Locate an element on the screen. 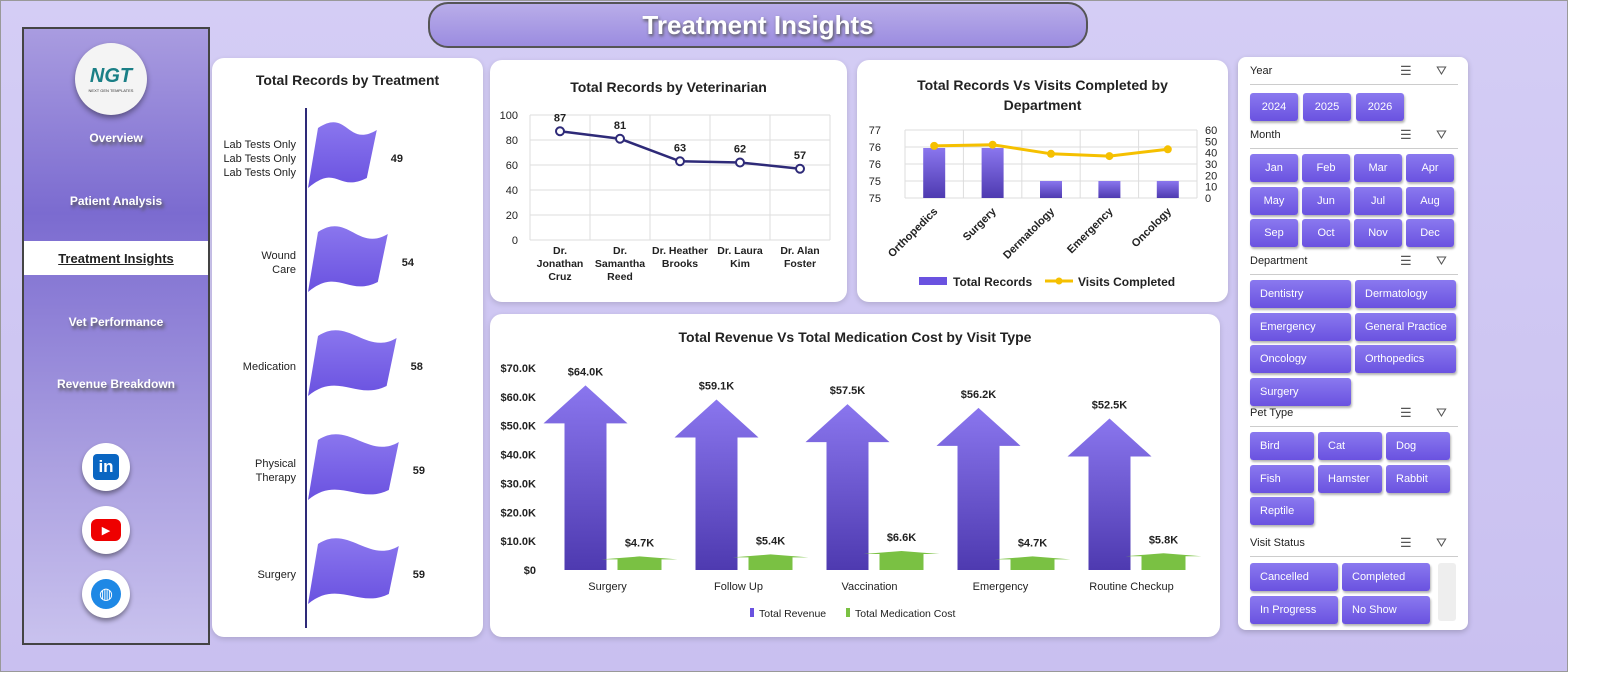 The image size is (1600, 686). y-tick: 60 is located at coordinates (512, 166).